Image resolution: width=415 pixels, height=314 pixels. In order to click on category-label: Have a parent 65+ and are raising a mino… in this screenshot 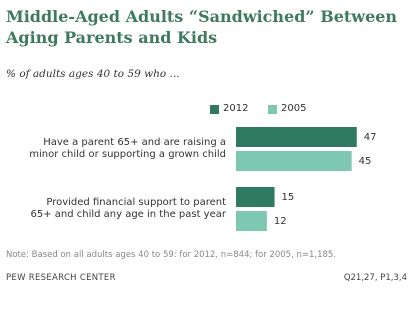, I will do `click(127, 148)`.